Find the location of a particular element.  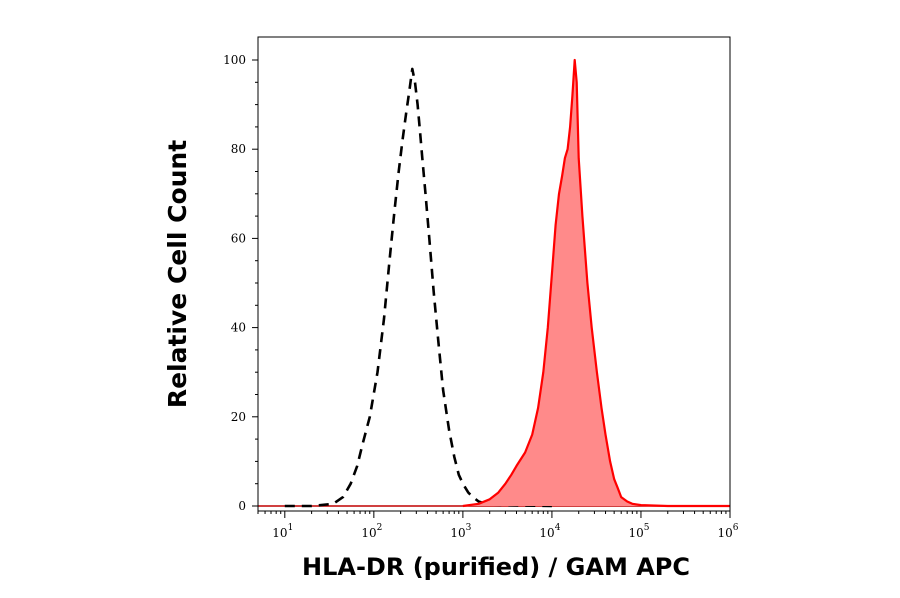

x-tick-label-1: 10¹ is located at coordinates (282, 531).